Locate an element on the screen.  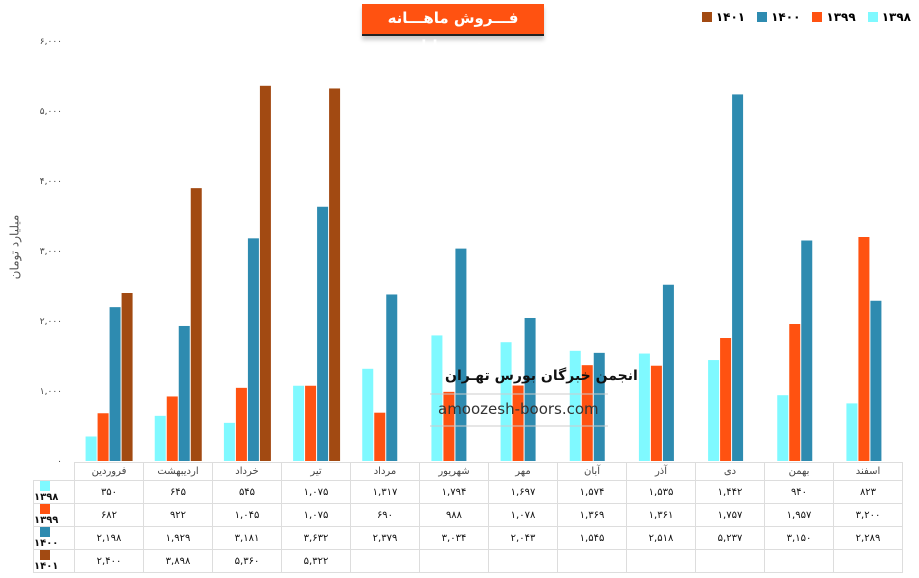
legend-label: ۱۳۹۸ is located at coordinates (896, 17).